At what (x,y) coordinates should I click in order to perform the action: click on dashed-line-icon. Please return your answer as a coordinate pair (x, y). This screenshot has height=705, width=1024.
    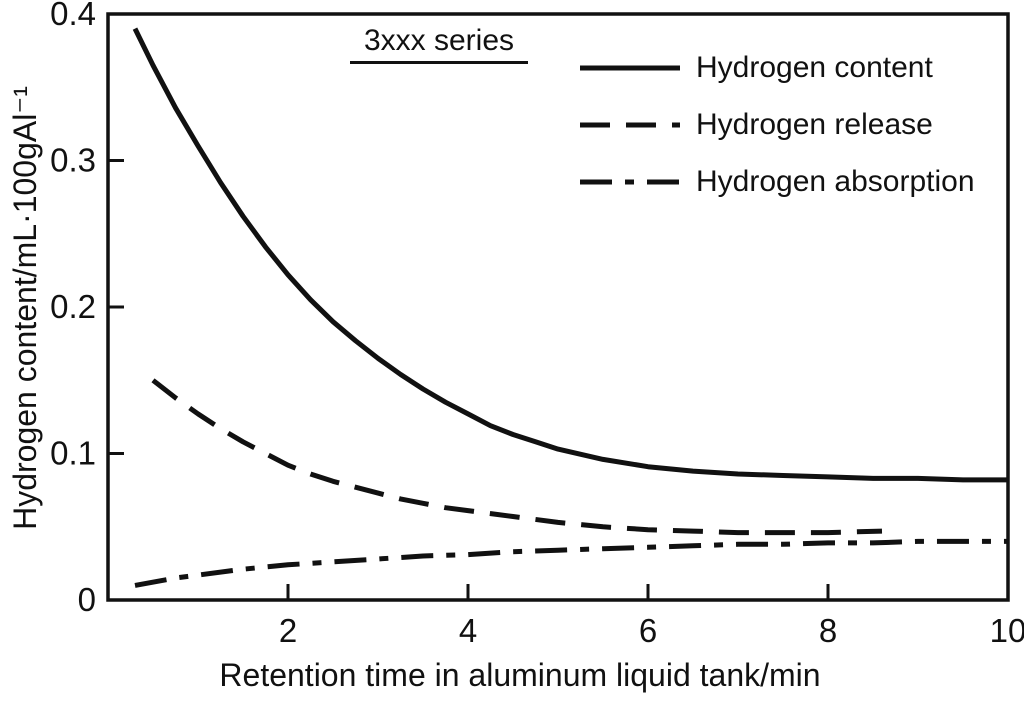
    Looking at the image, I should click on (630, 125).